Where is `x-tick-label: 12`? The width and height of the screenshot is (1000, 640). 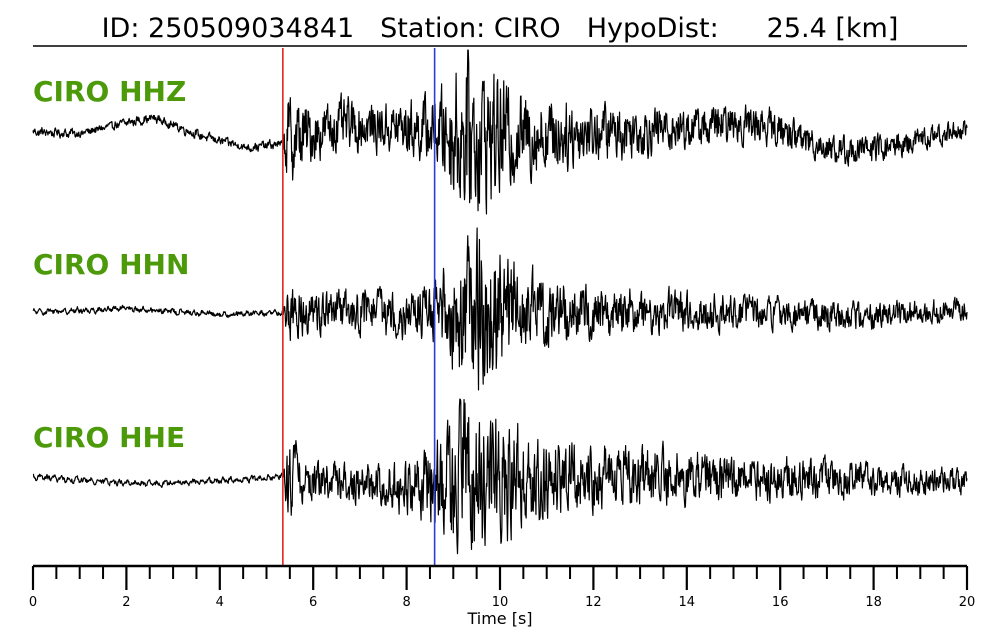
x-tick-label: 12 is located at coordinates (593, 602).